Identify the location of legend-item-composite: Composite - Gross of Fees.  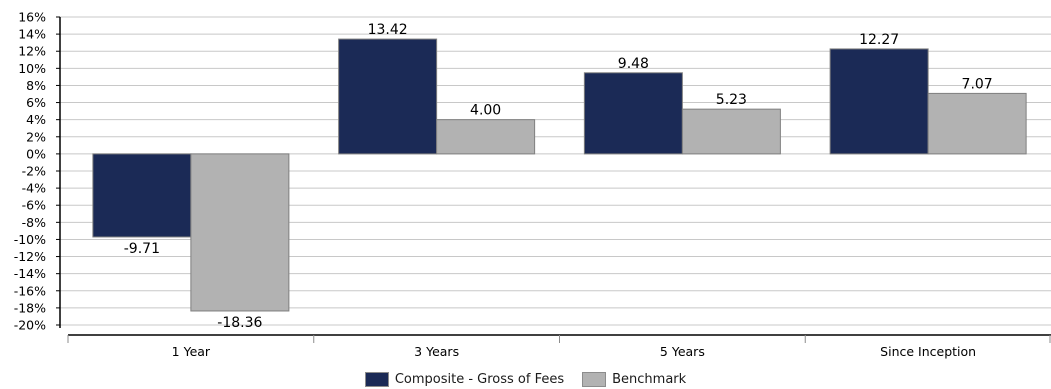
(464, 379).